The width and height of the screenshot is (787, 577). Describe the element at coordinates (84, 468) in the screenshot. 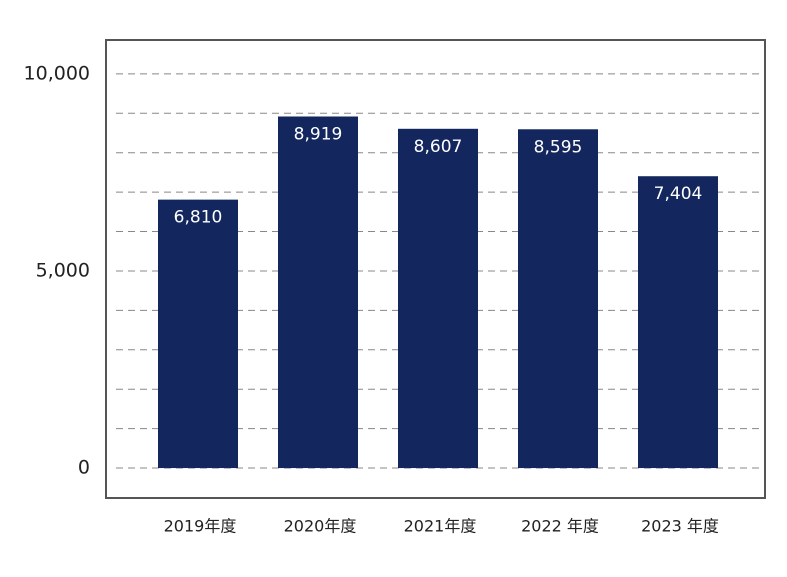

I see `y-tick-label: 0` at that location.